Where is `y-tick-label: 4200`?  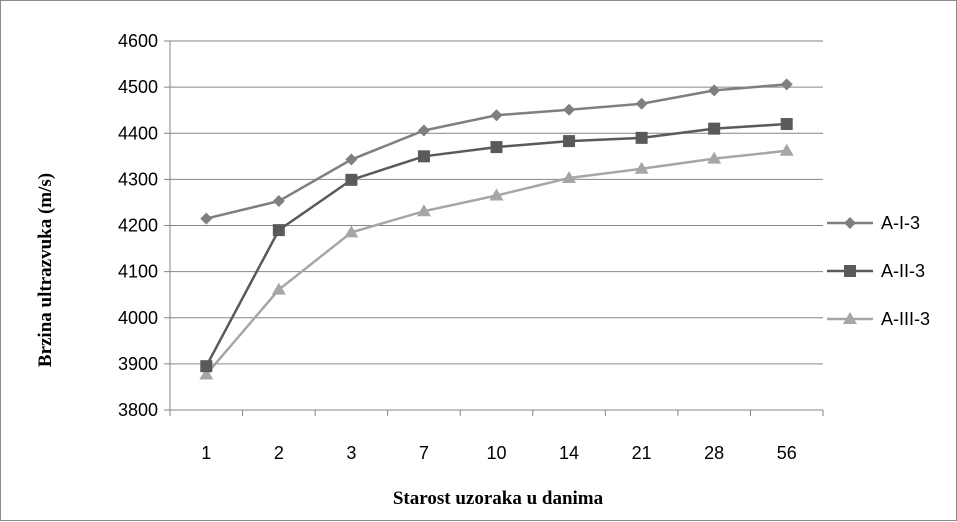
y-tick-label: 4200 is located at coordinates (138, 226).